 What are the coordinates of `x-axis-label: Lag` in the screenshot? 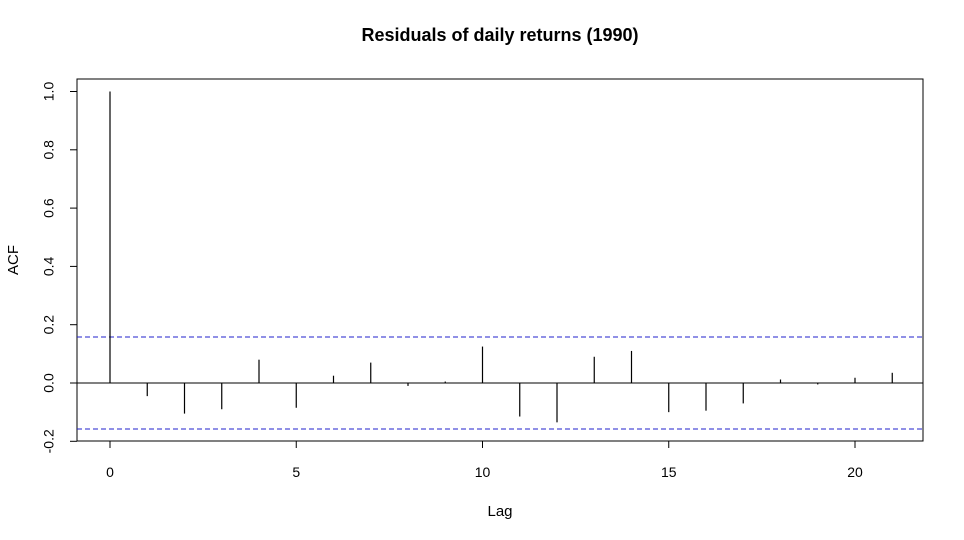 It's located at (499, 511).